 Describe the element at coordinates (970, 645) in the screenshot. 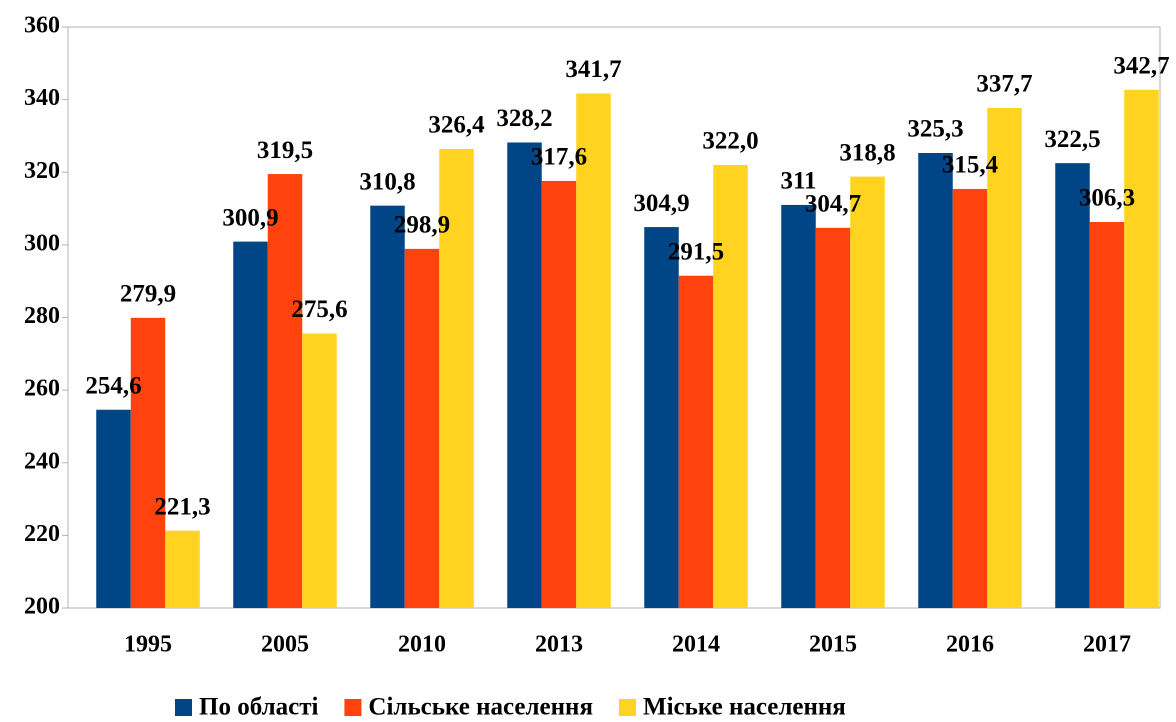

I see `x-tick-label: 2016` at that location.